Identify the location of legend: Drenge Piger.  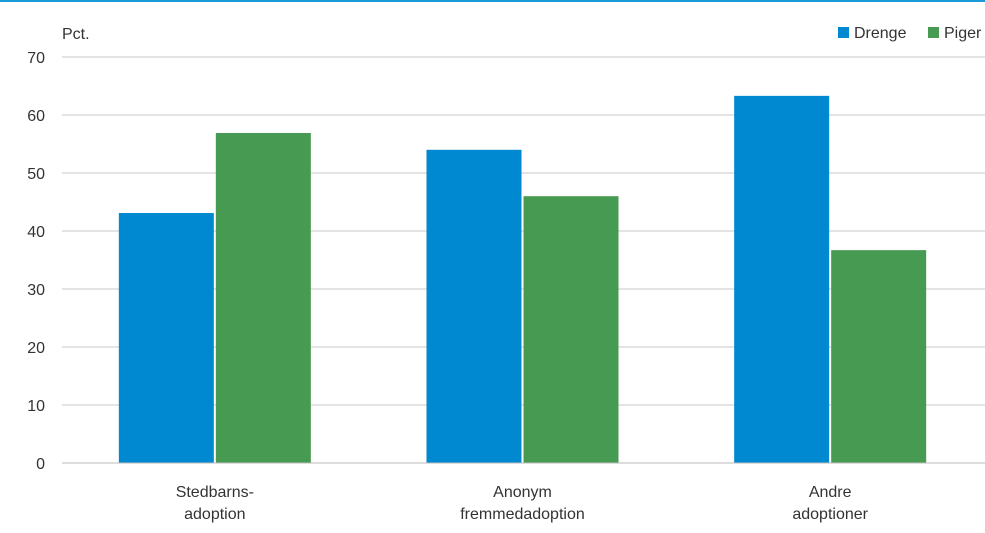
(910, 33).